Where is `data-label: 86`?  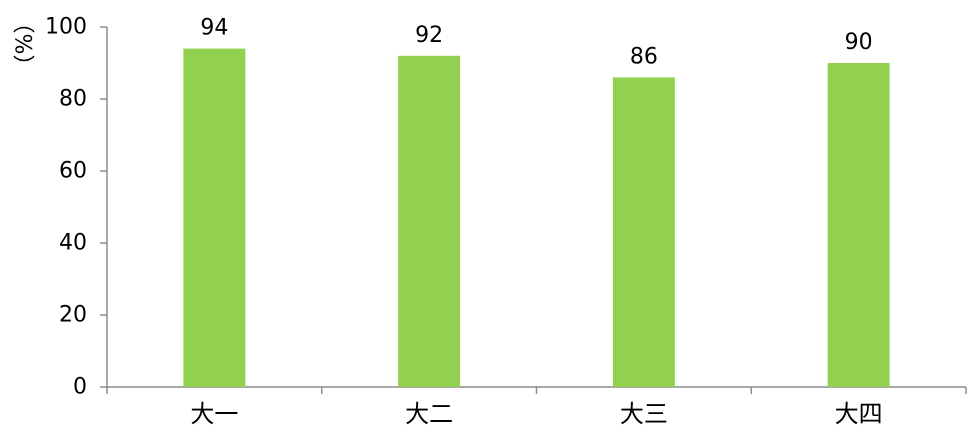 data-label: 86 is located at coordinates (644, 56).